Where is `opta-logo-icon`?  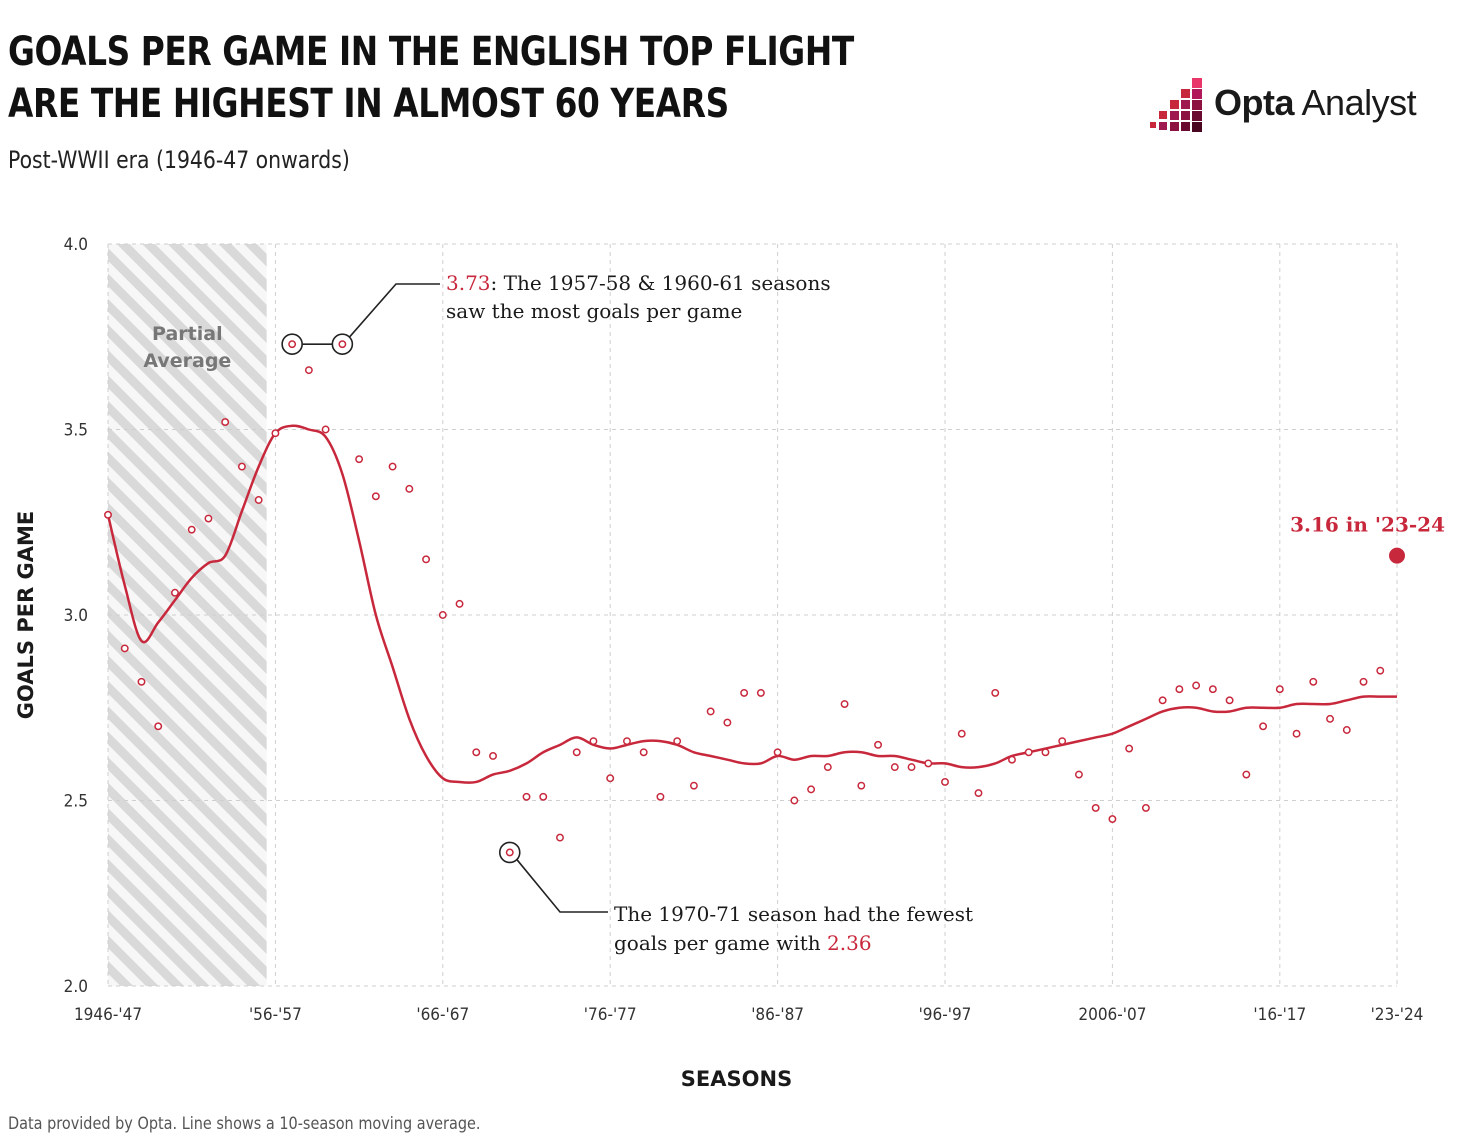 opta-logo-icon is located at coordinates (1176, 105).